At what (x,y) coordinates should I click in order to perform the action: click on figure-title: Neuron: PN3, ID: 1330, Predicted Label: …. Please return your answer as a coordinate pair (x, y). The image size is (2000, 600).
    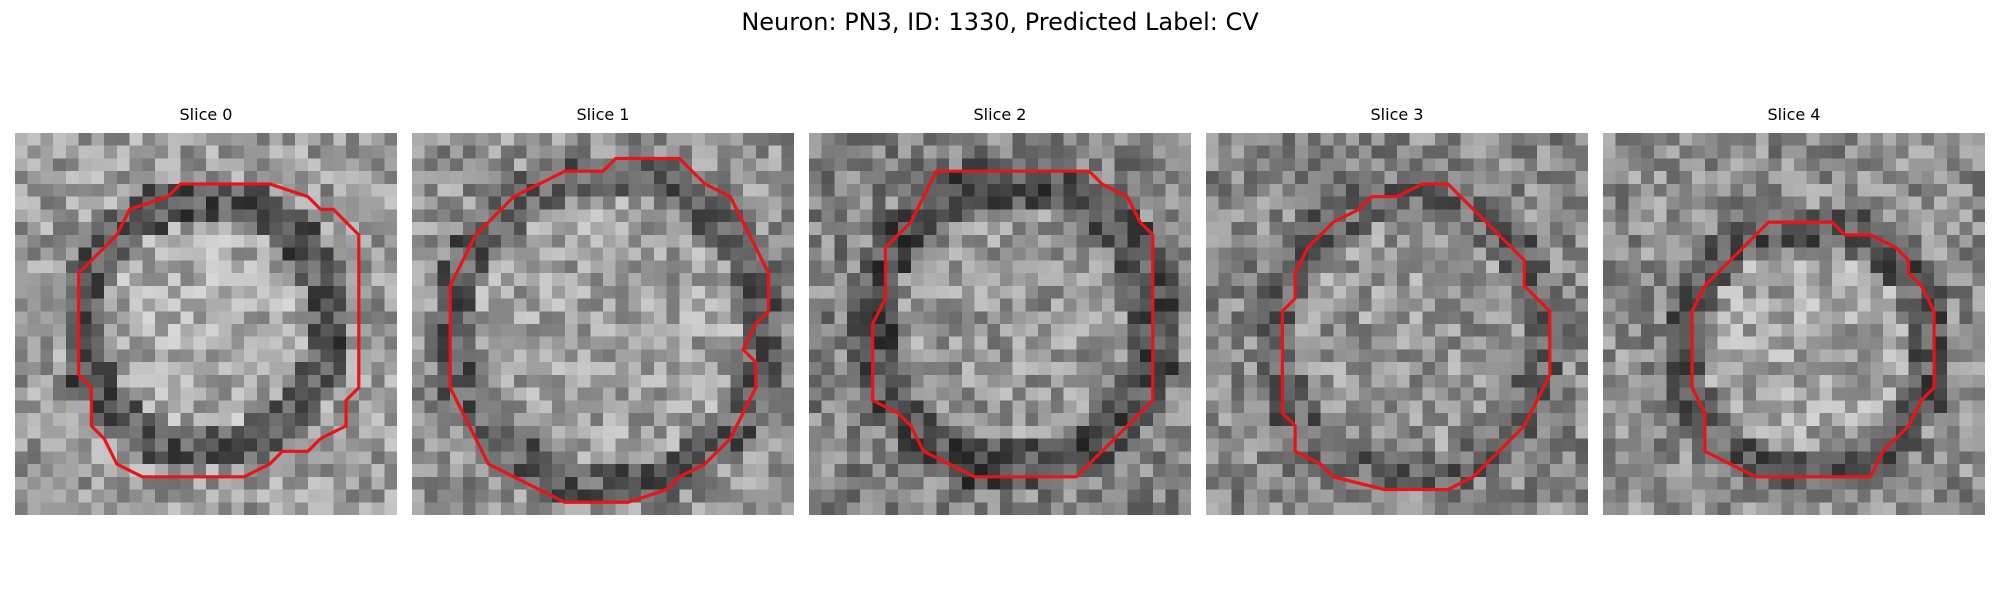
    Looking at the image, I should click on (1000, 22).